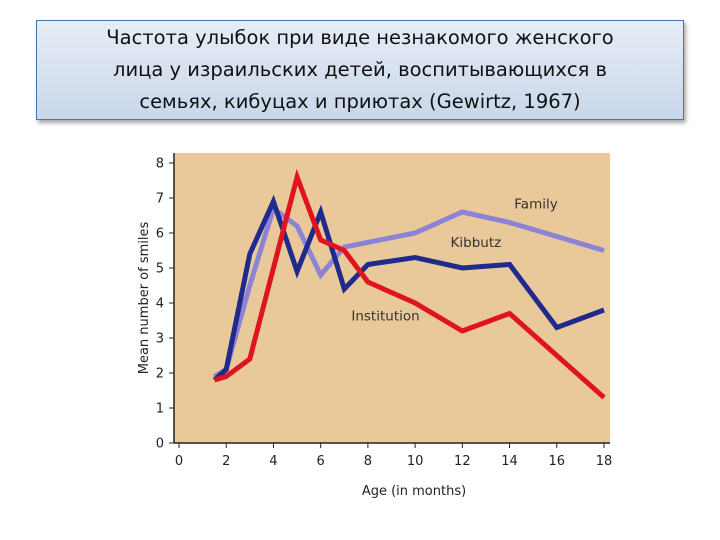  I want to click on series-label-family: Family, so click(535, 205).